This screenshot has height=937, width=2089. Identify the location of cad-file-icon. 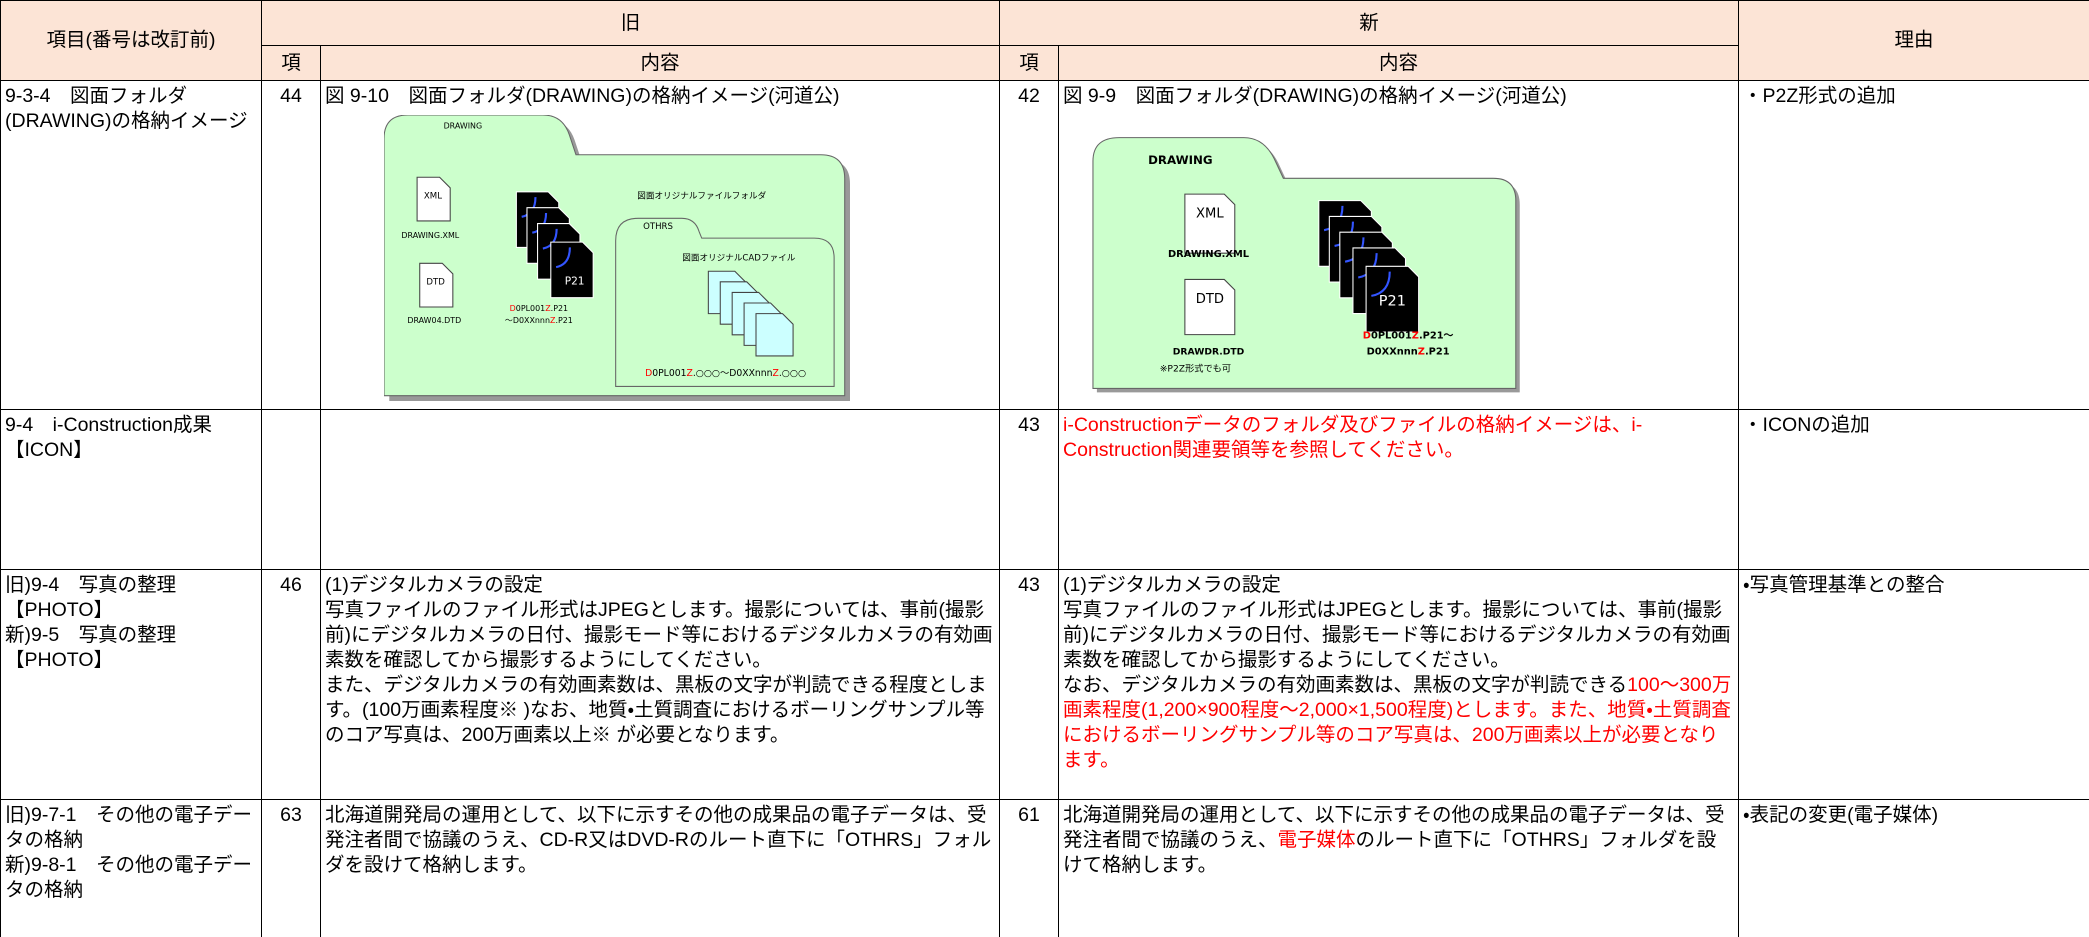
(774, 335).